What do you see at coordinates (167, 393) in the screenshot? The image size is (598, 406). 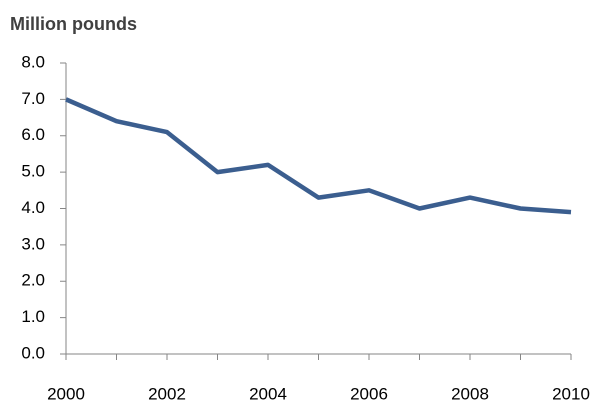 I see `x-tick-label: 2002` at bounding box center [167, 393].